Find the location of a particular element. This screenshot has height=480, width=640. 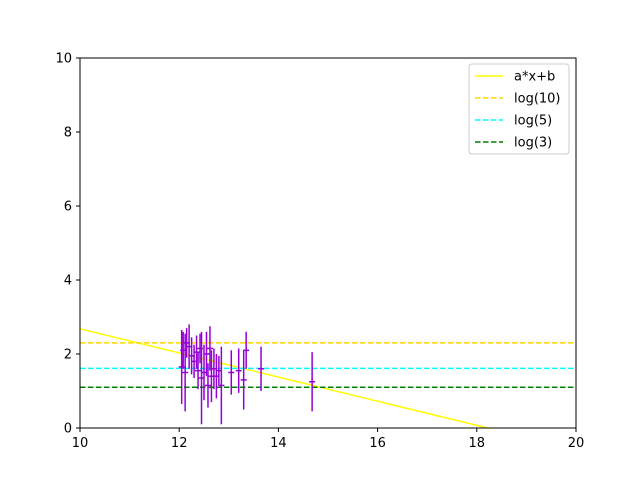

y-tick-label: 2 is located at coordinates (68, 355).